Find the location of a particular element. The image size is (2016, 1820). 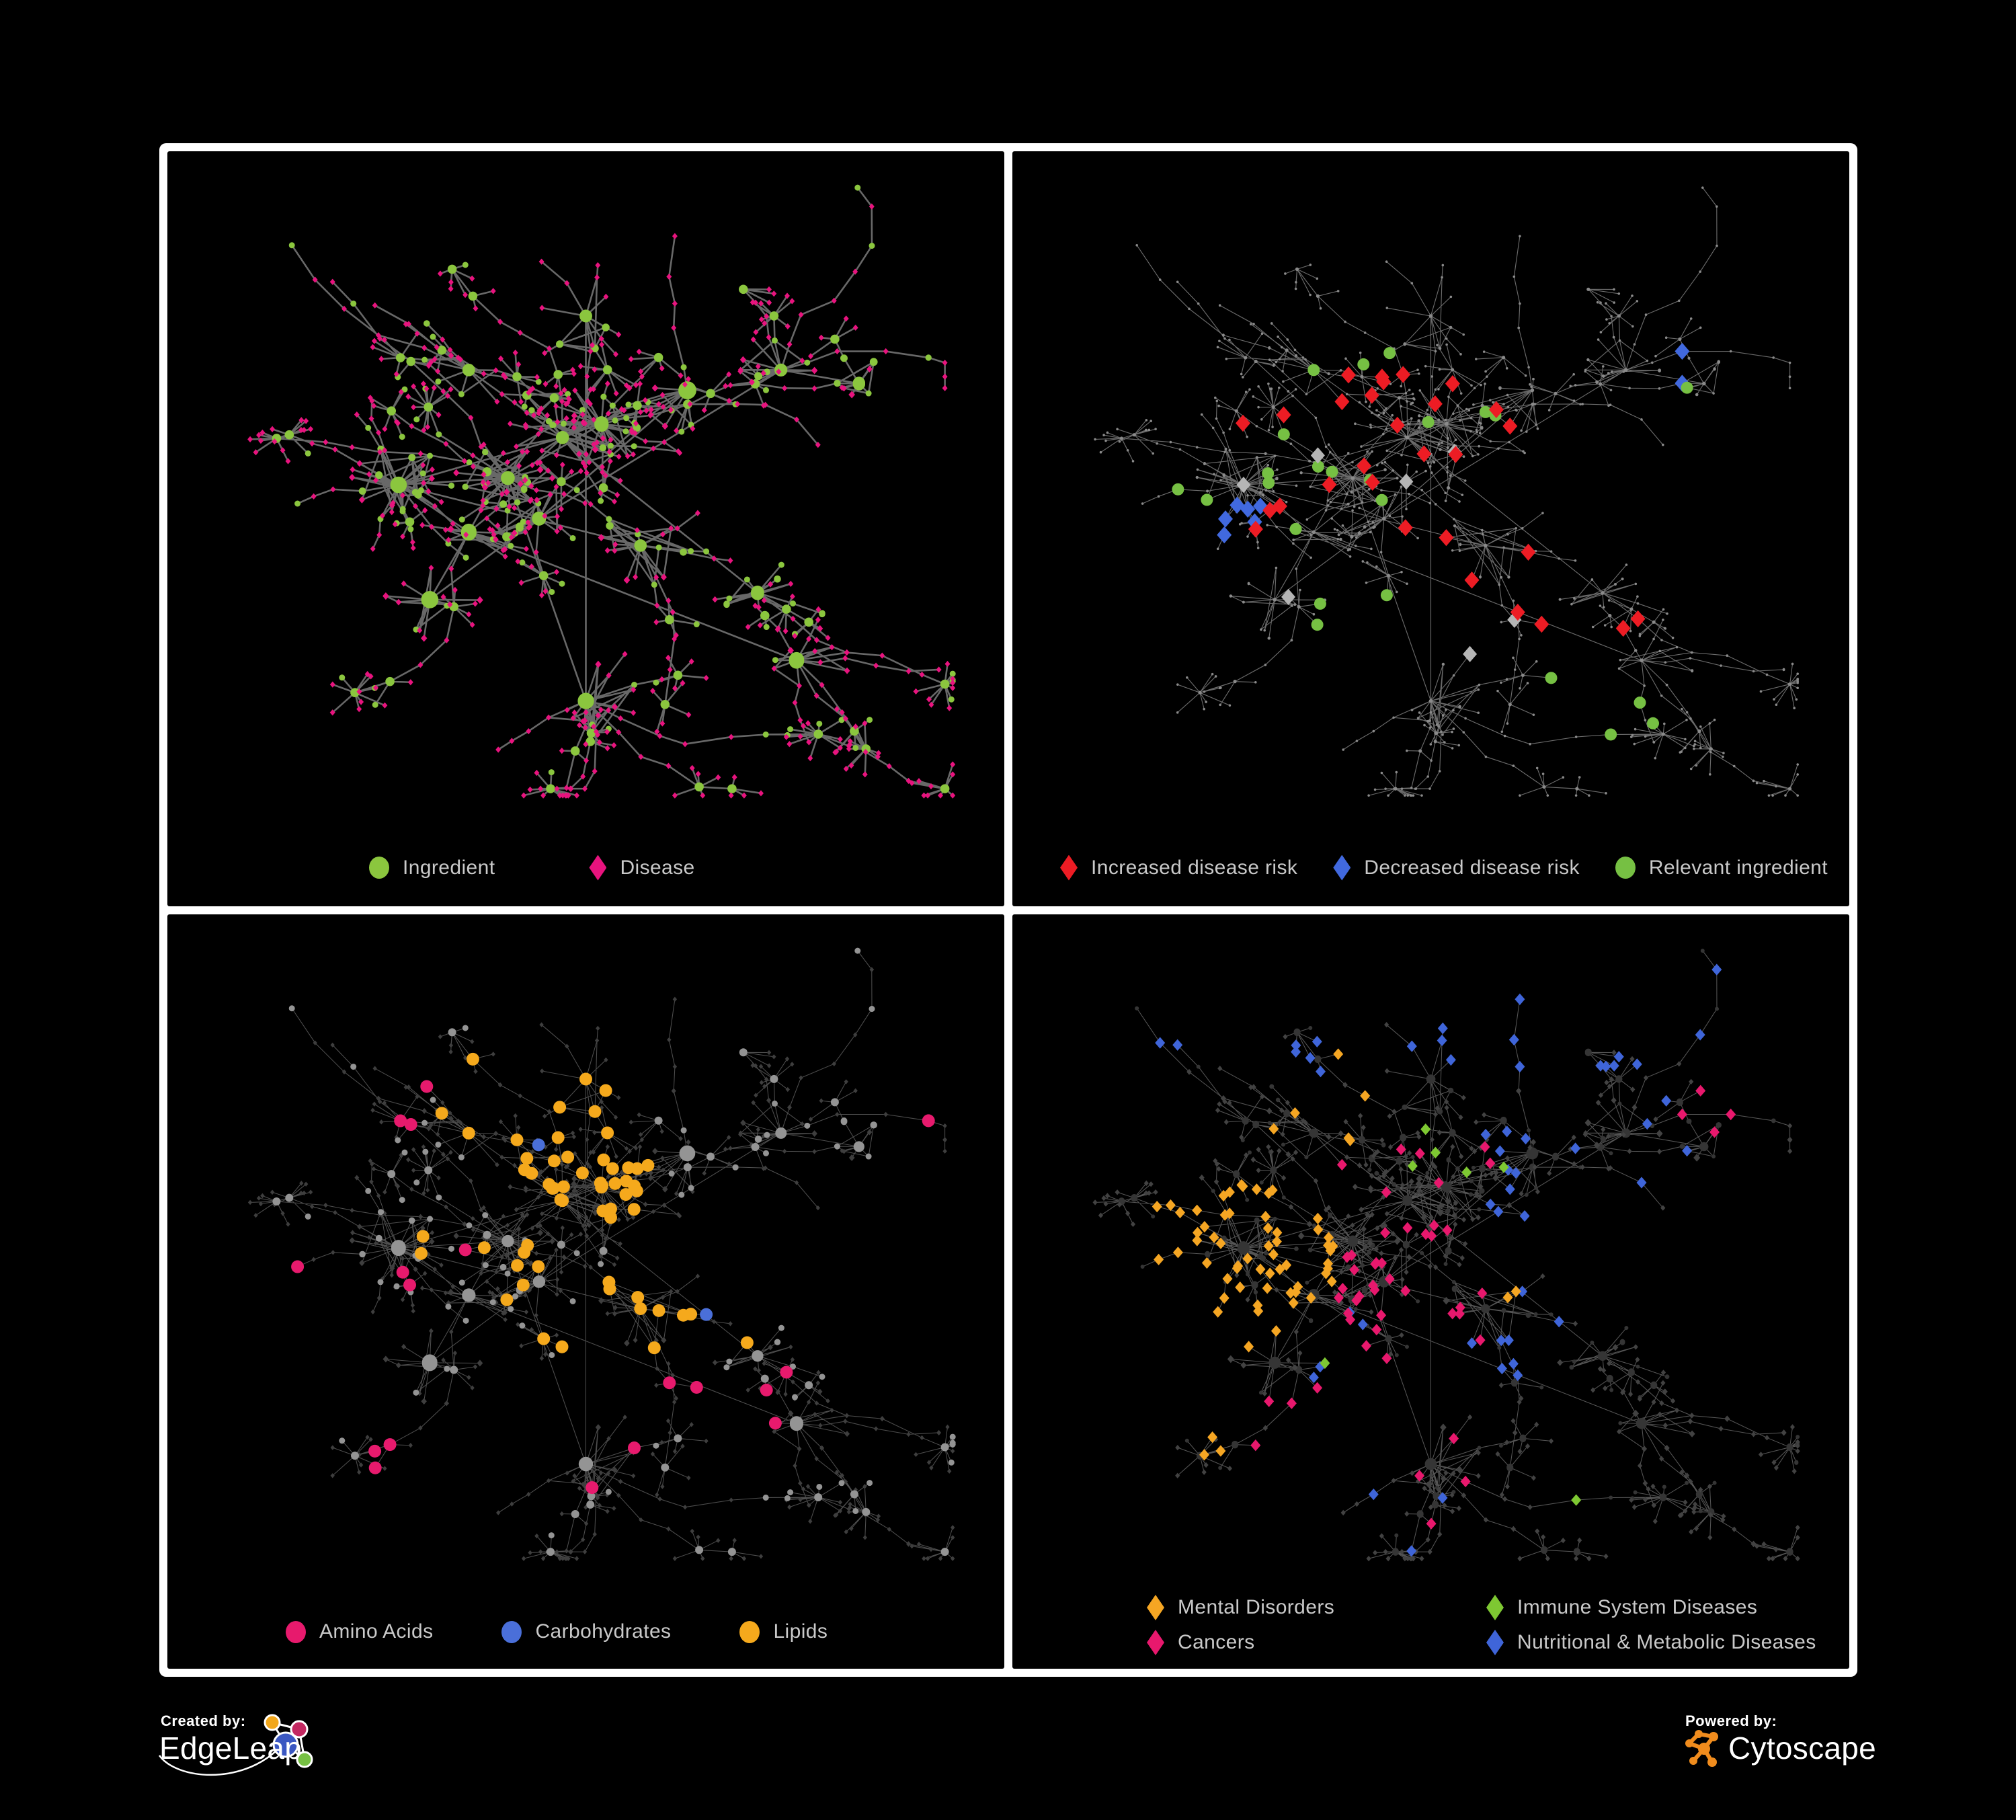

legend-item: Ingredient is located at coordinates (432, 868).